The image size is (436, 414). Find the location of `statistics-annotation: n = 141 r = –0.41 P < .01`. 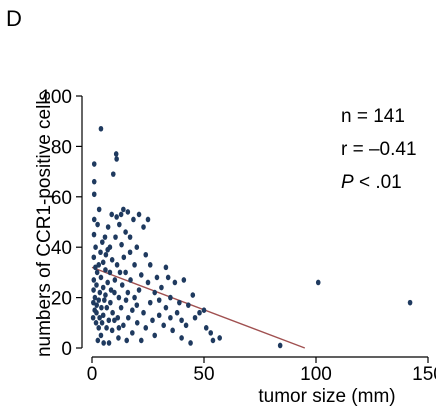

statistics-annotation: n = 141 r = –0.41 P < .01 is located at coordinates (384, 154).